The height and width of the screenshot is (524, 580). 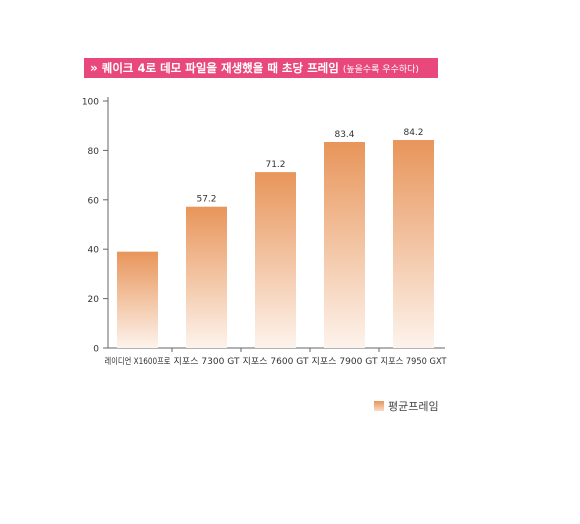 I want to click on y-tick-label: 100, so click(x=90, y=103).